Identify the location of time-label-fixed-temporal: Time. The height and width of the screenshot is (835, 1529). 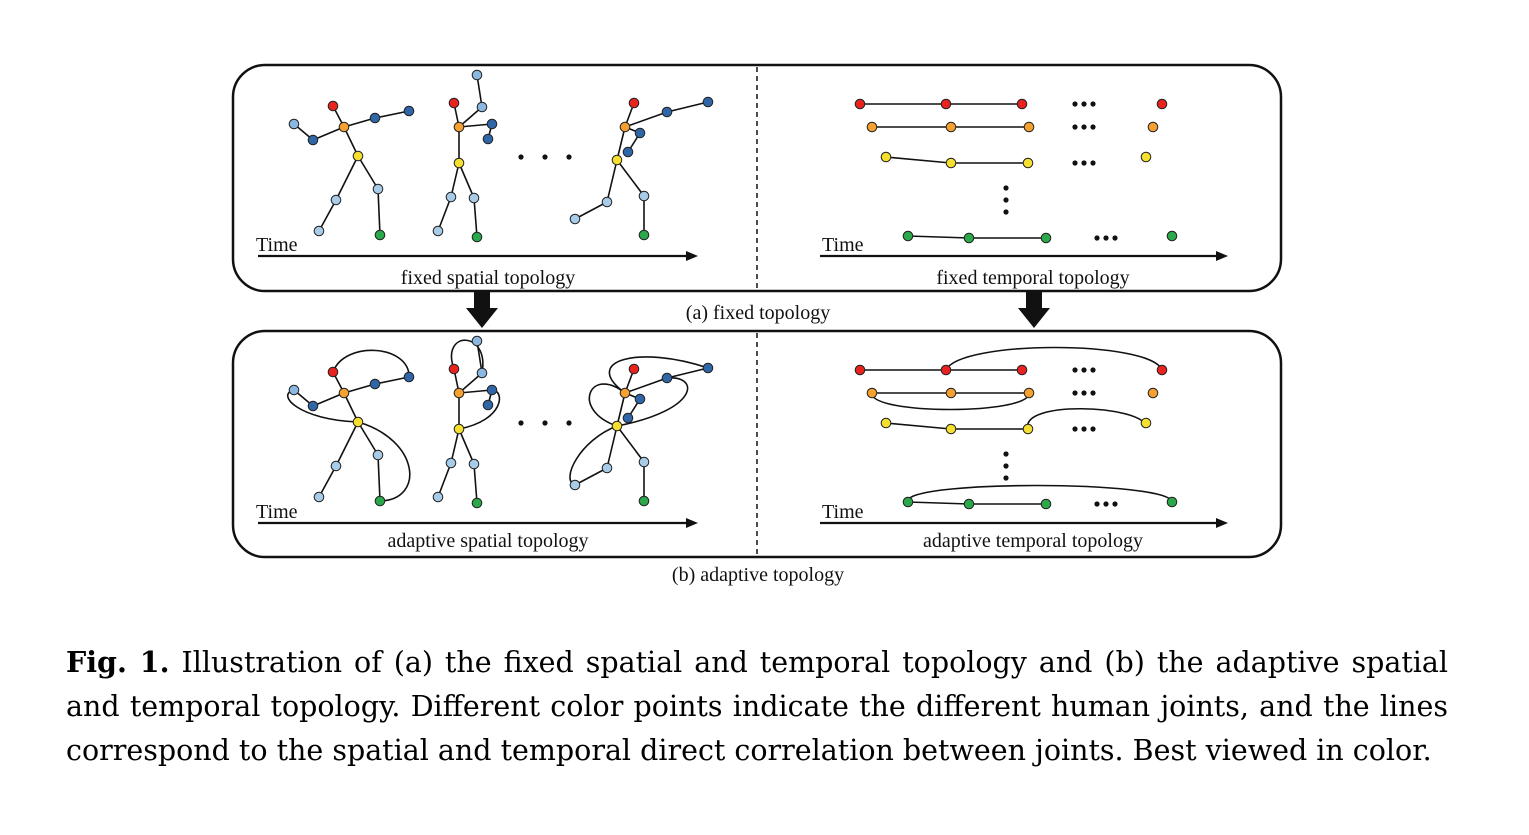
(843, 245).